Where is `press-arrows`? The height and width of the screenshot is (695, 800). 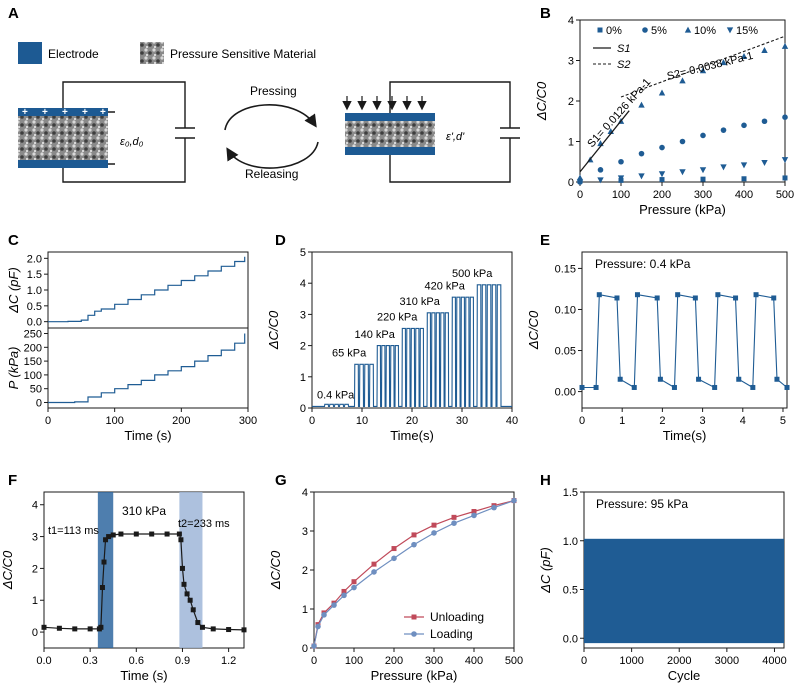
press-arrows is located at coordinates (384, 103).